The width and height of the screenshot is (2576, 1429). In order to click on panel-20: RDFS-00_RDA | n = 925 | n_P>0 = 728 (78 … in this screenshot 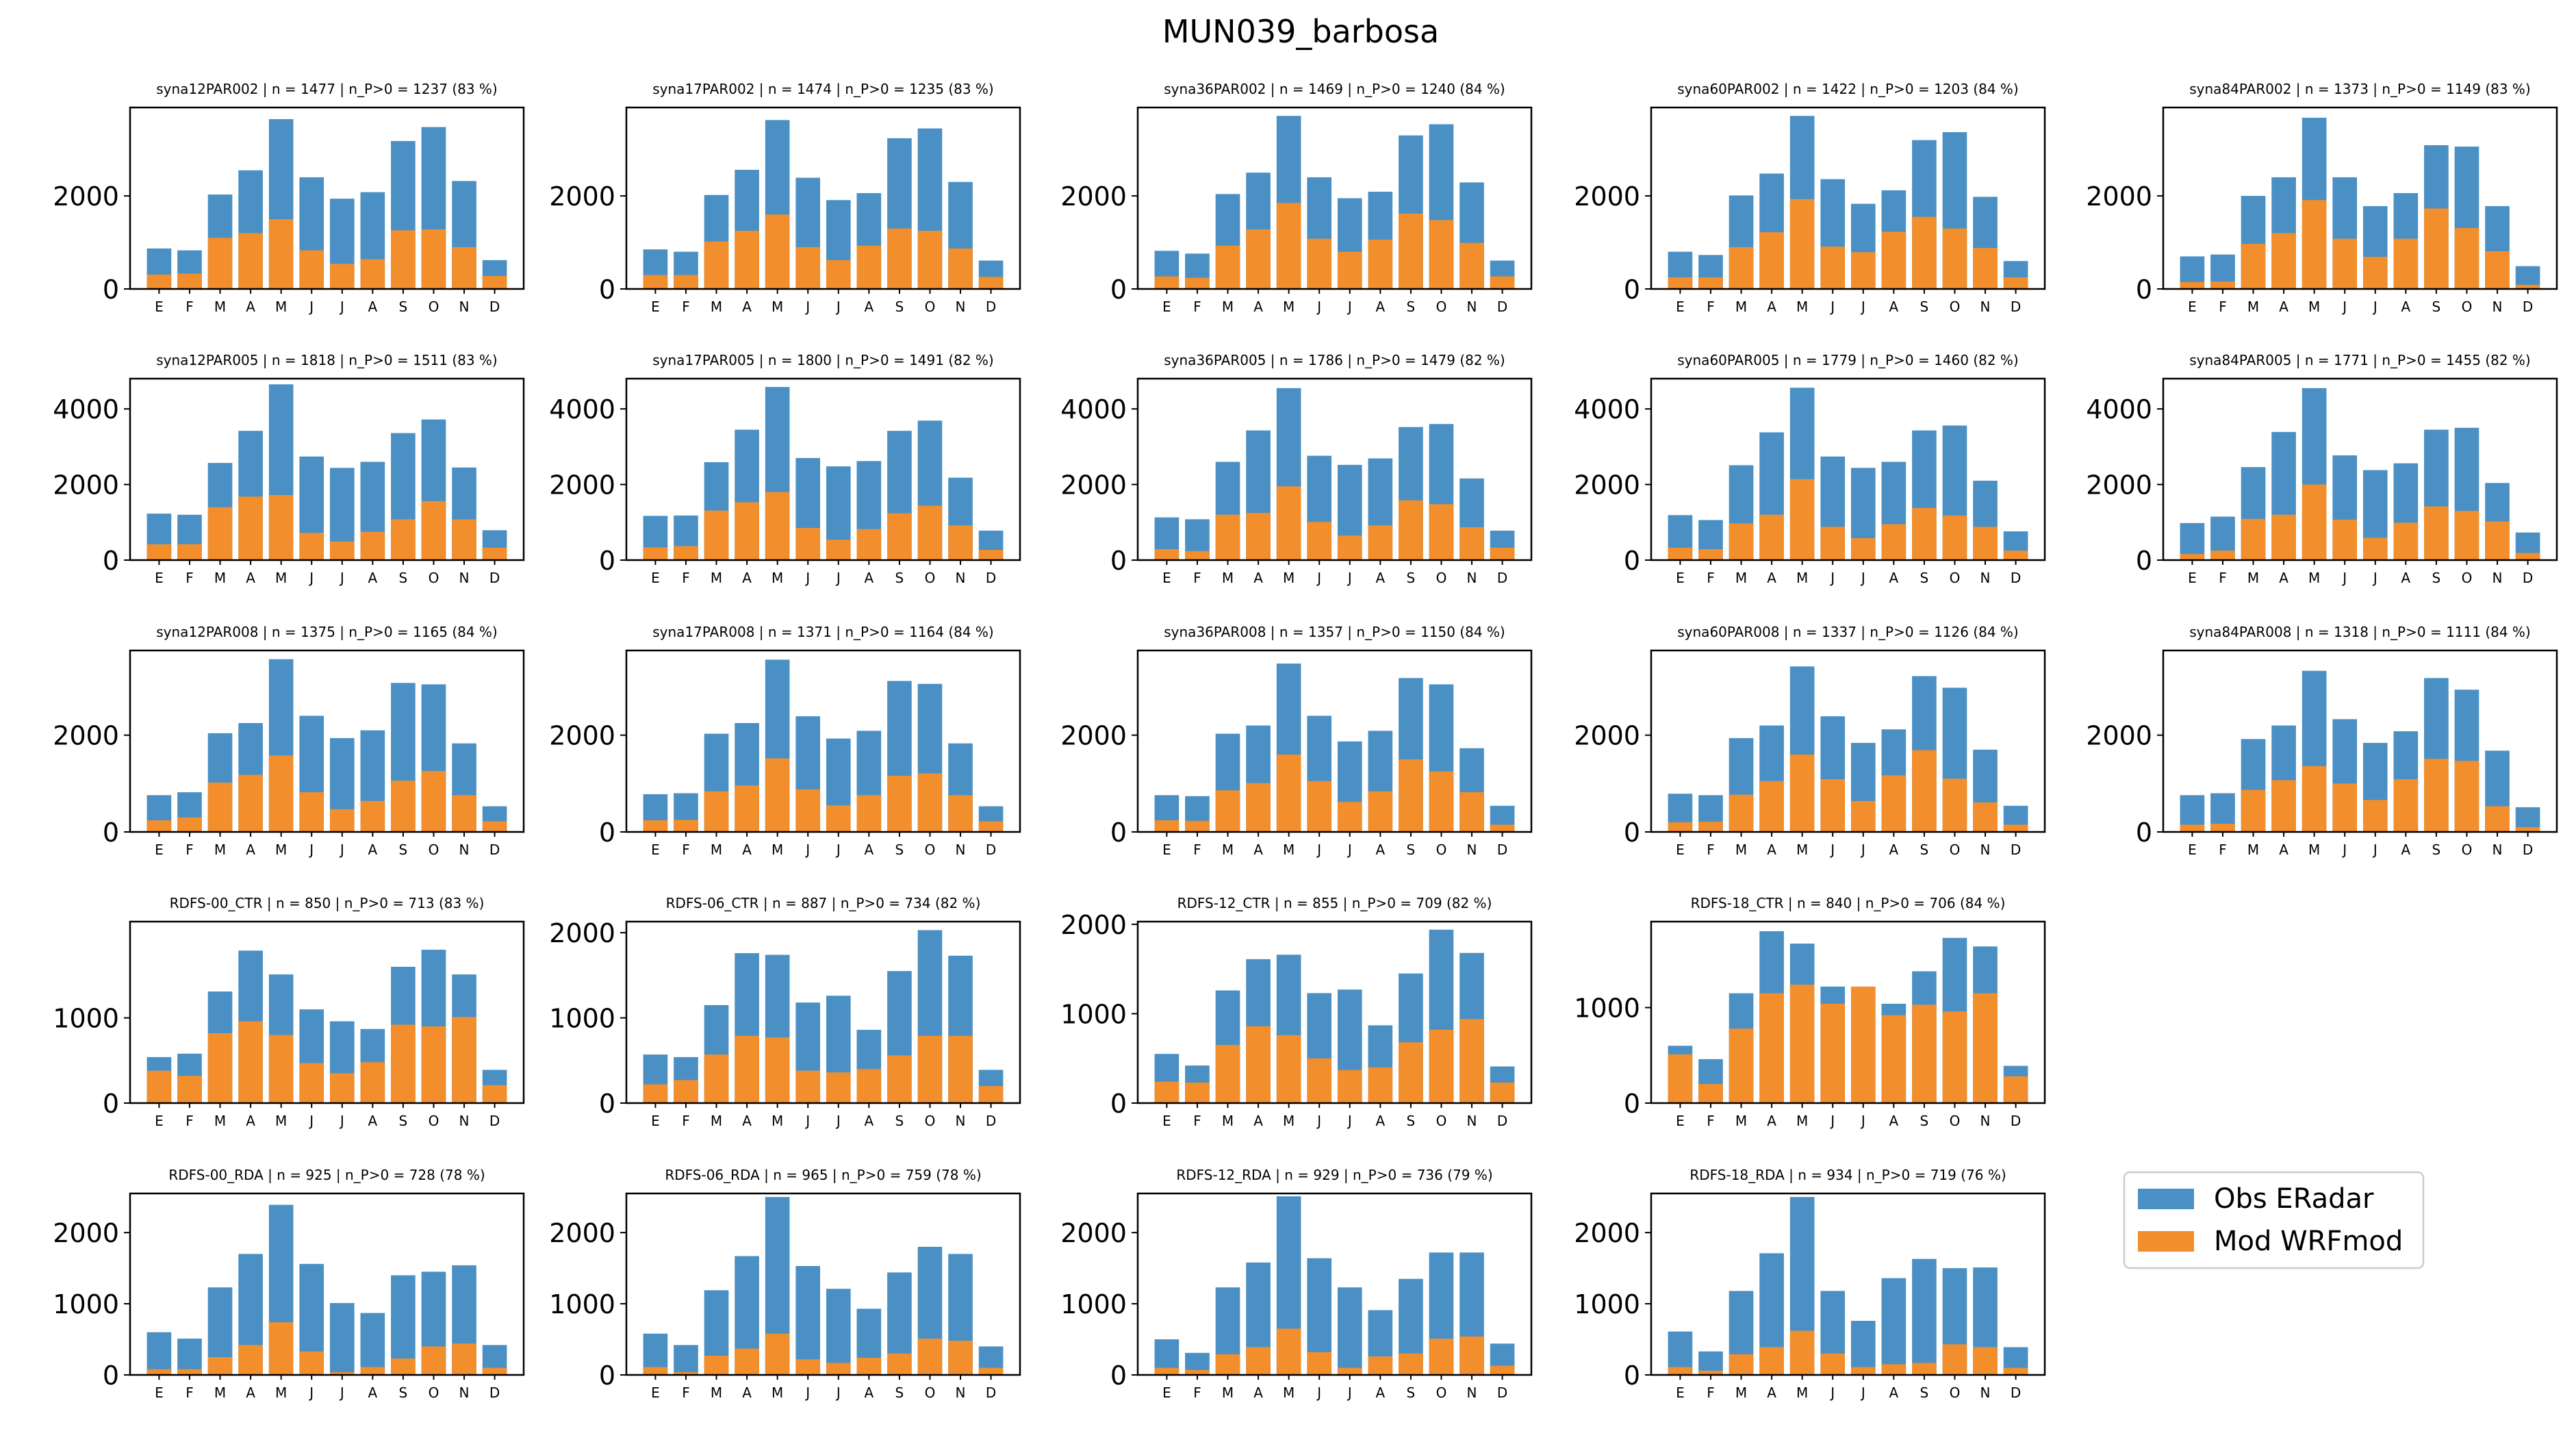, I will do `click(289, 1284)`.